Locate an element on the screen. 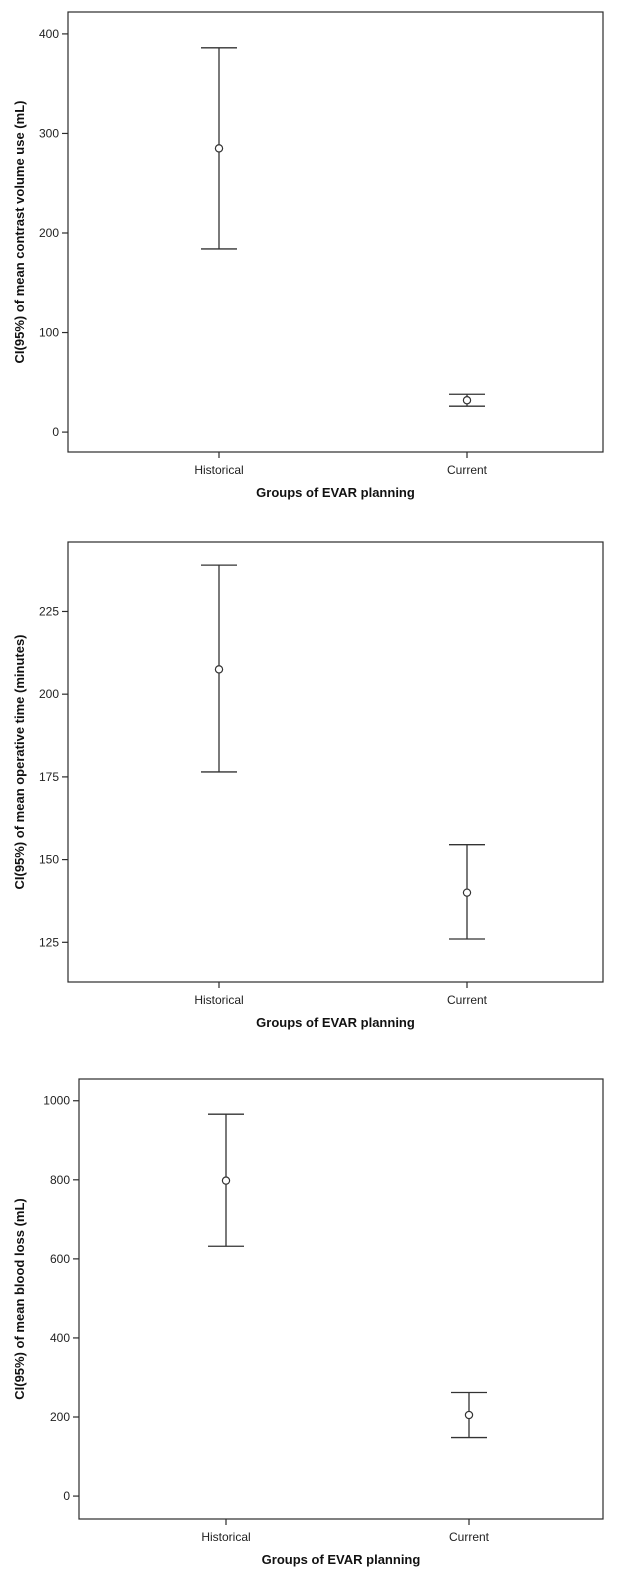 The height and width of the screenshot is (1572, 621). y-axis-title: CI(95%) of mean blood loss (mL) is located at coordinates (19, 1299).